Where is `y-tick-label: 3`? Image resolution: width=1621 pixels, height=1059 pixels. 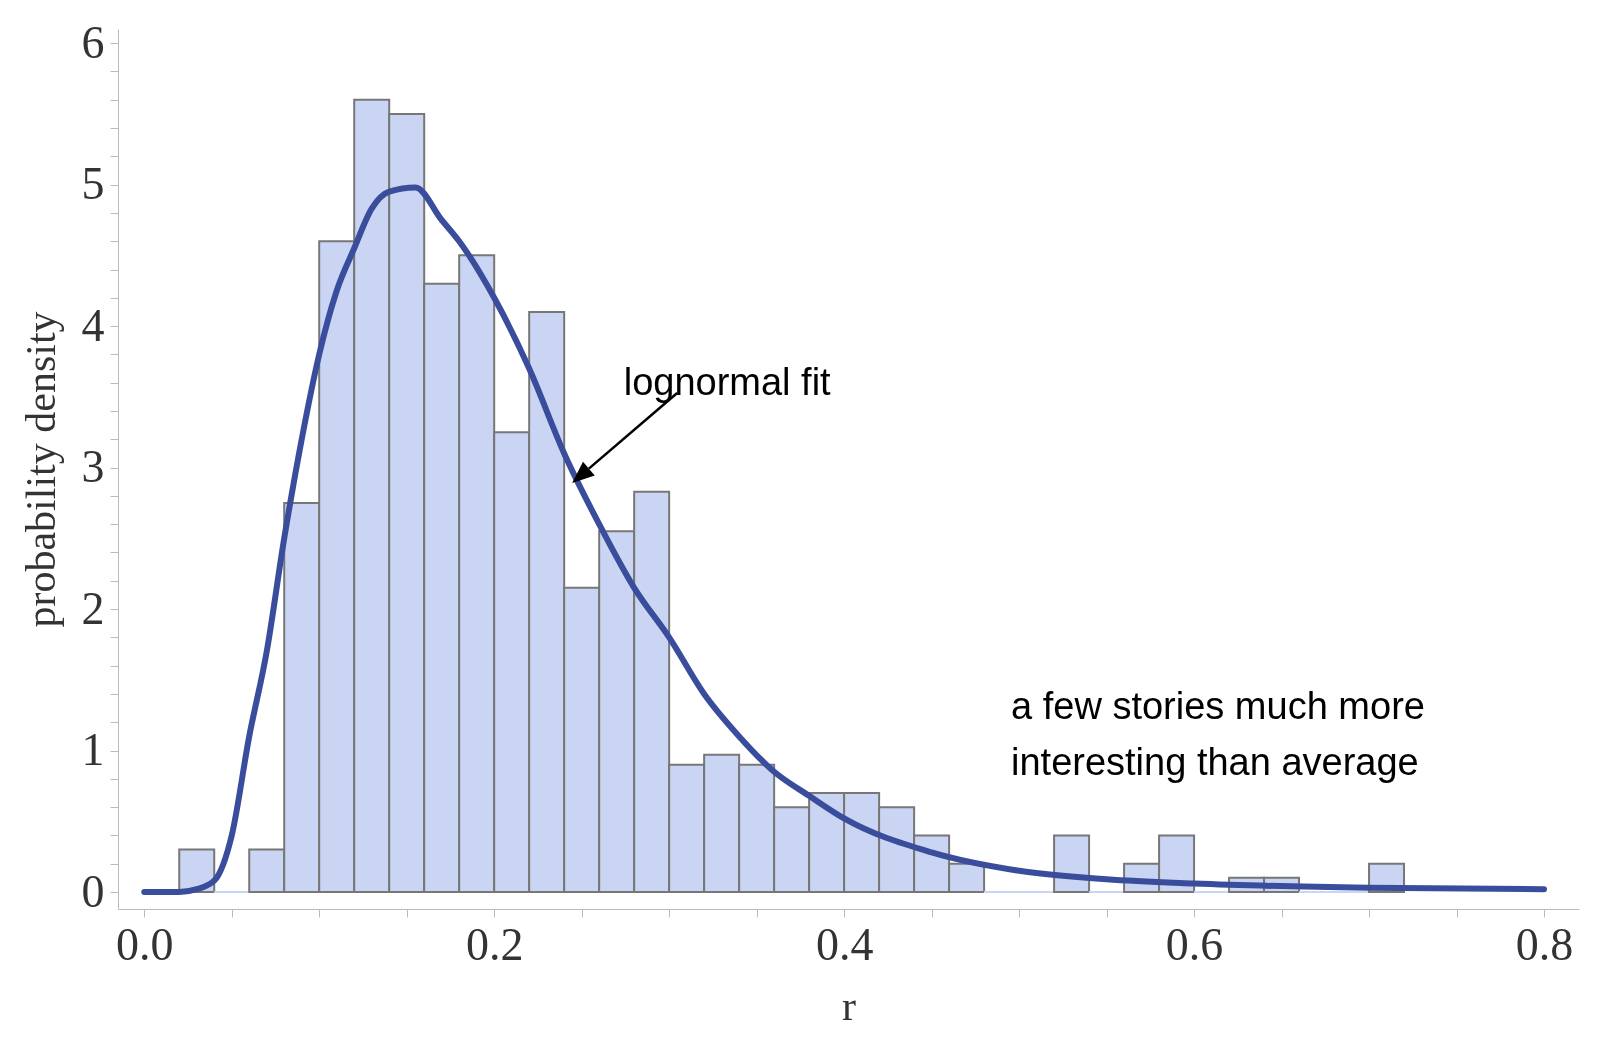
y-tick-label: 3 is located at coordinates (93, 467).